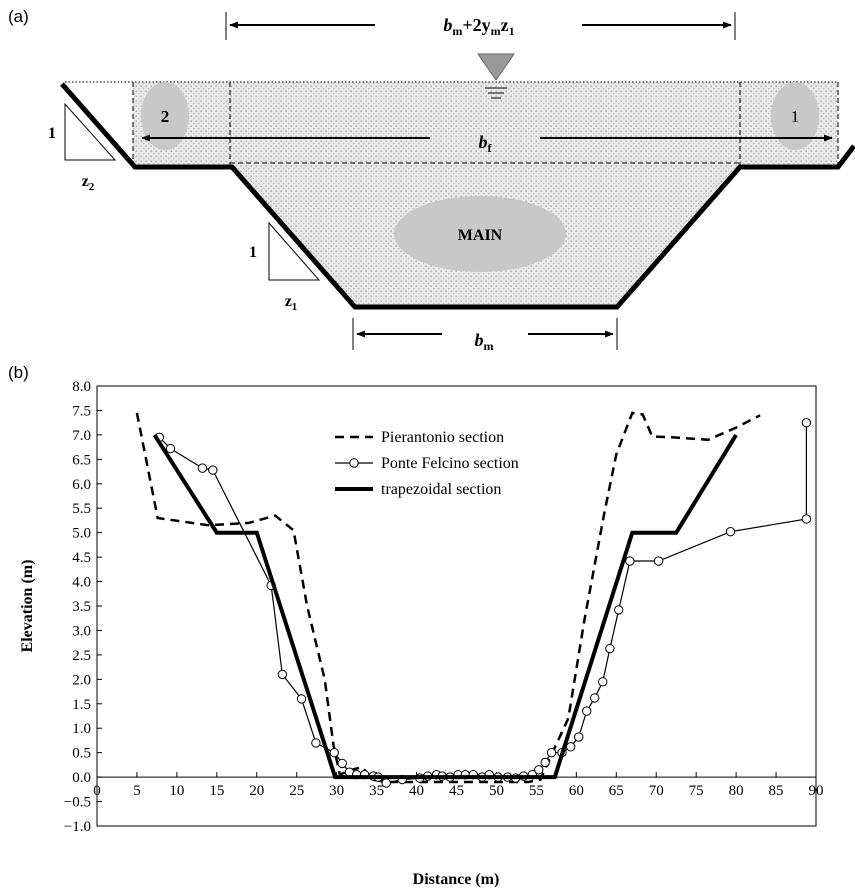 This screenshot has width=855, height=891. I want to click on x-tick-label: 75, so click(696, 791).